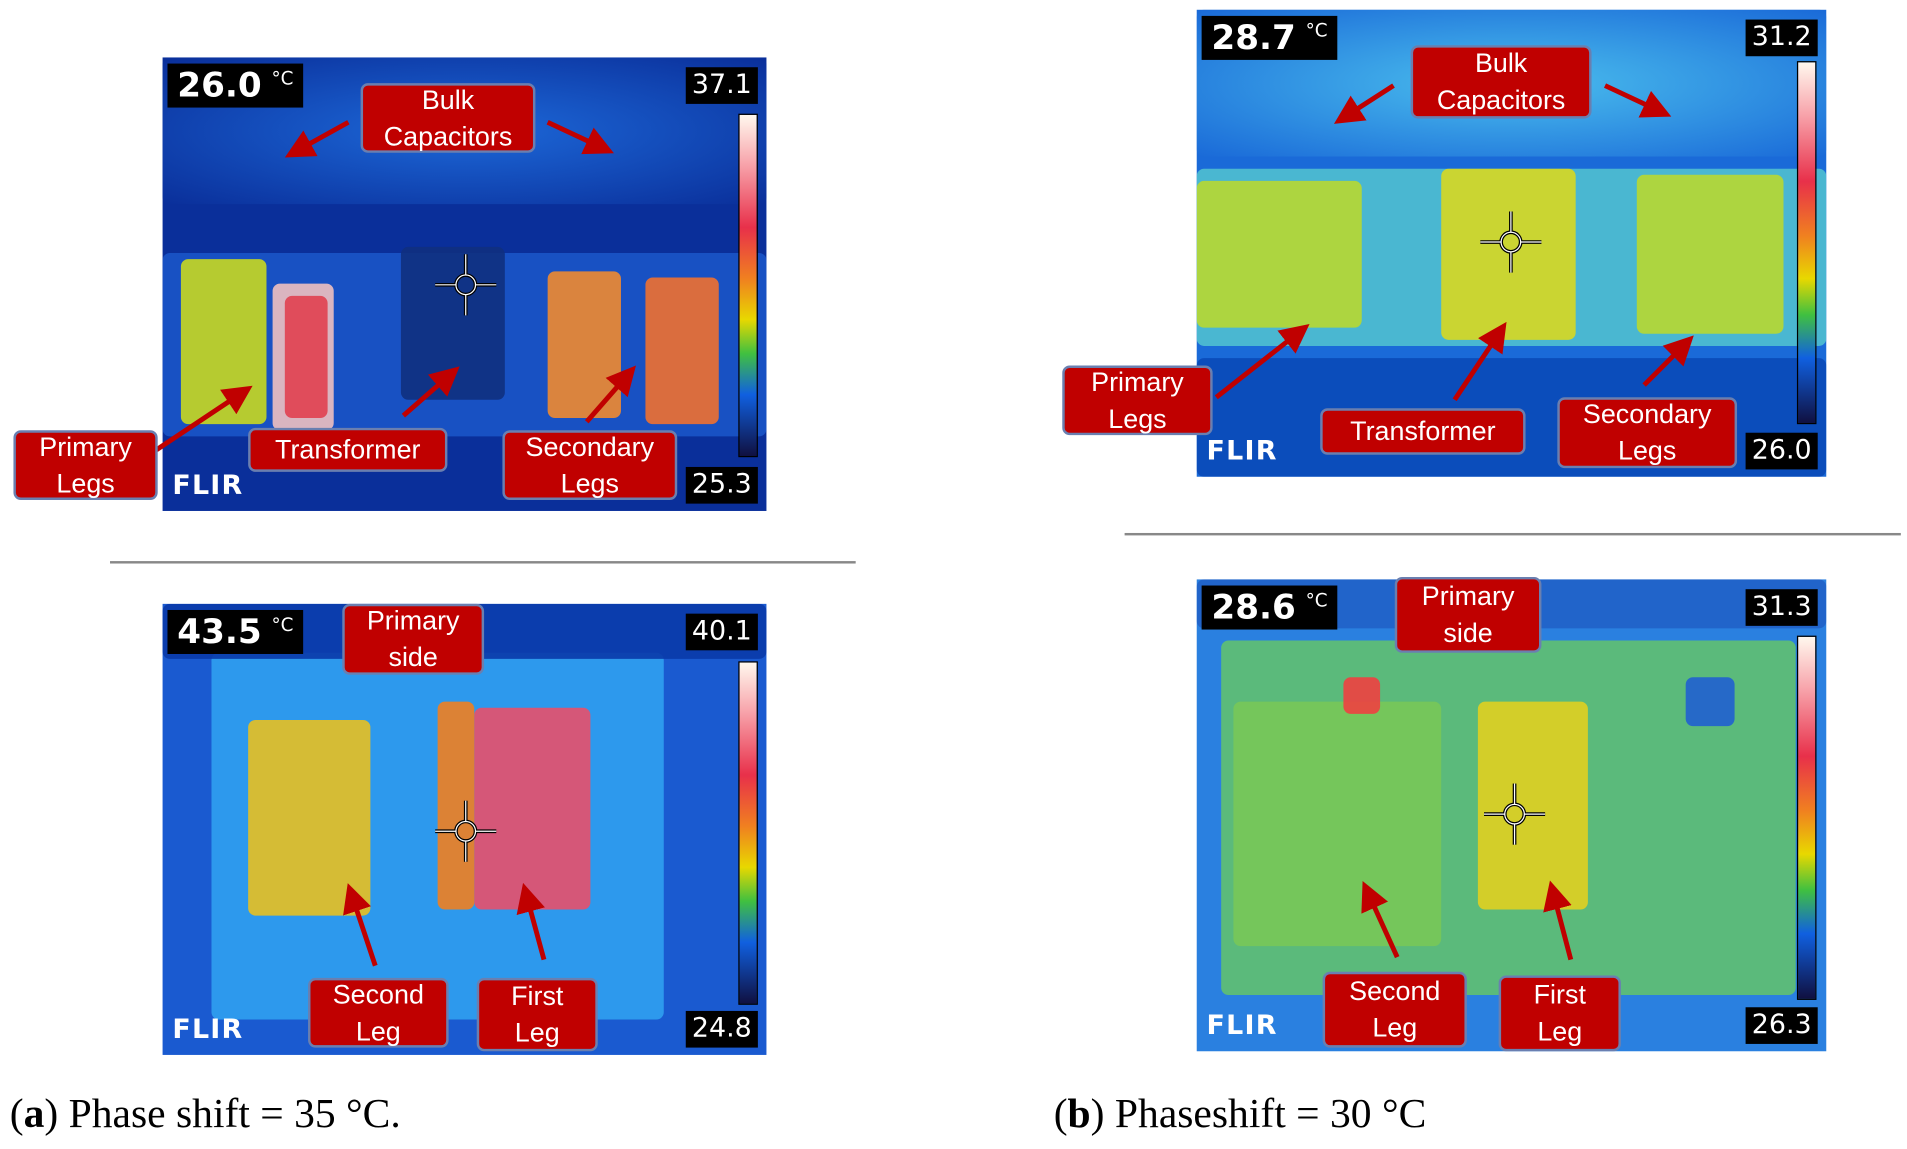 This screenshot has width=1907, height=1149. Describe the element at coordinates (590, 465) in the screenshot. I see `callout-label: Secondary Legs` at that location.